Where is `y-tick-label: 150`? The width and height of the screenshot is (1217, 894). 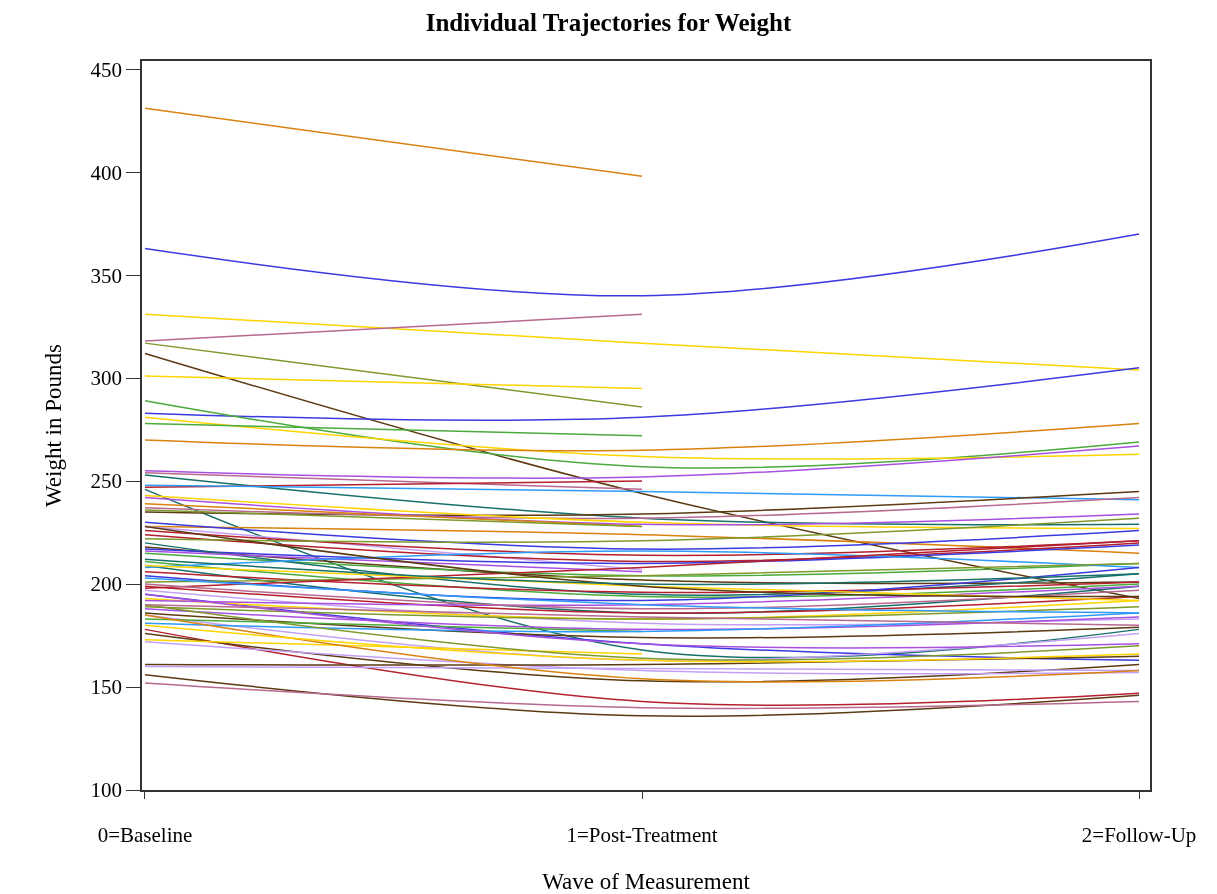 y-tick-label: 150 is located at coordinates (106, 687).